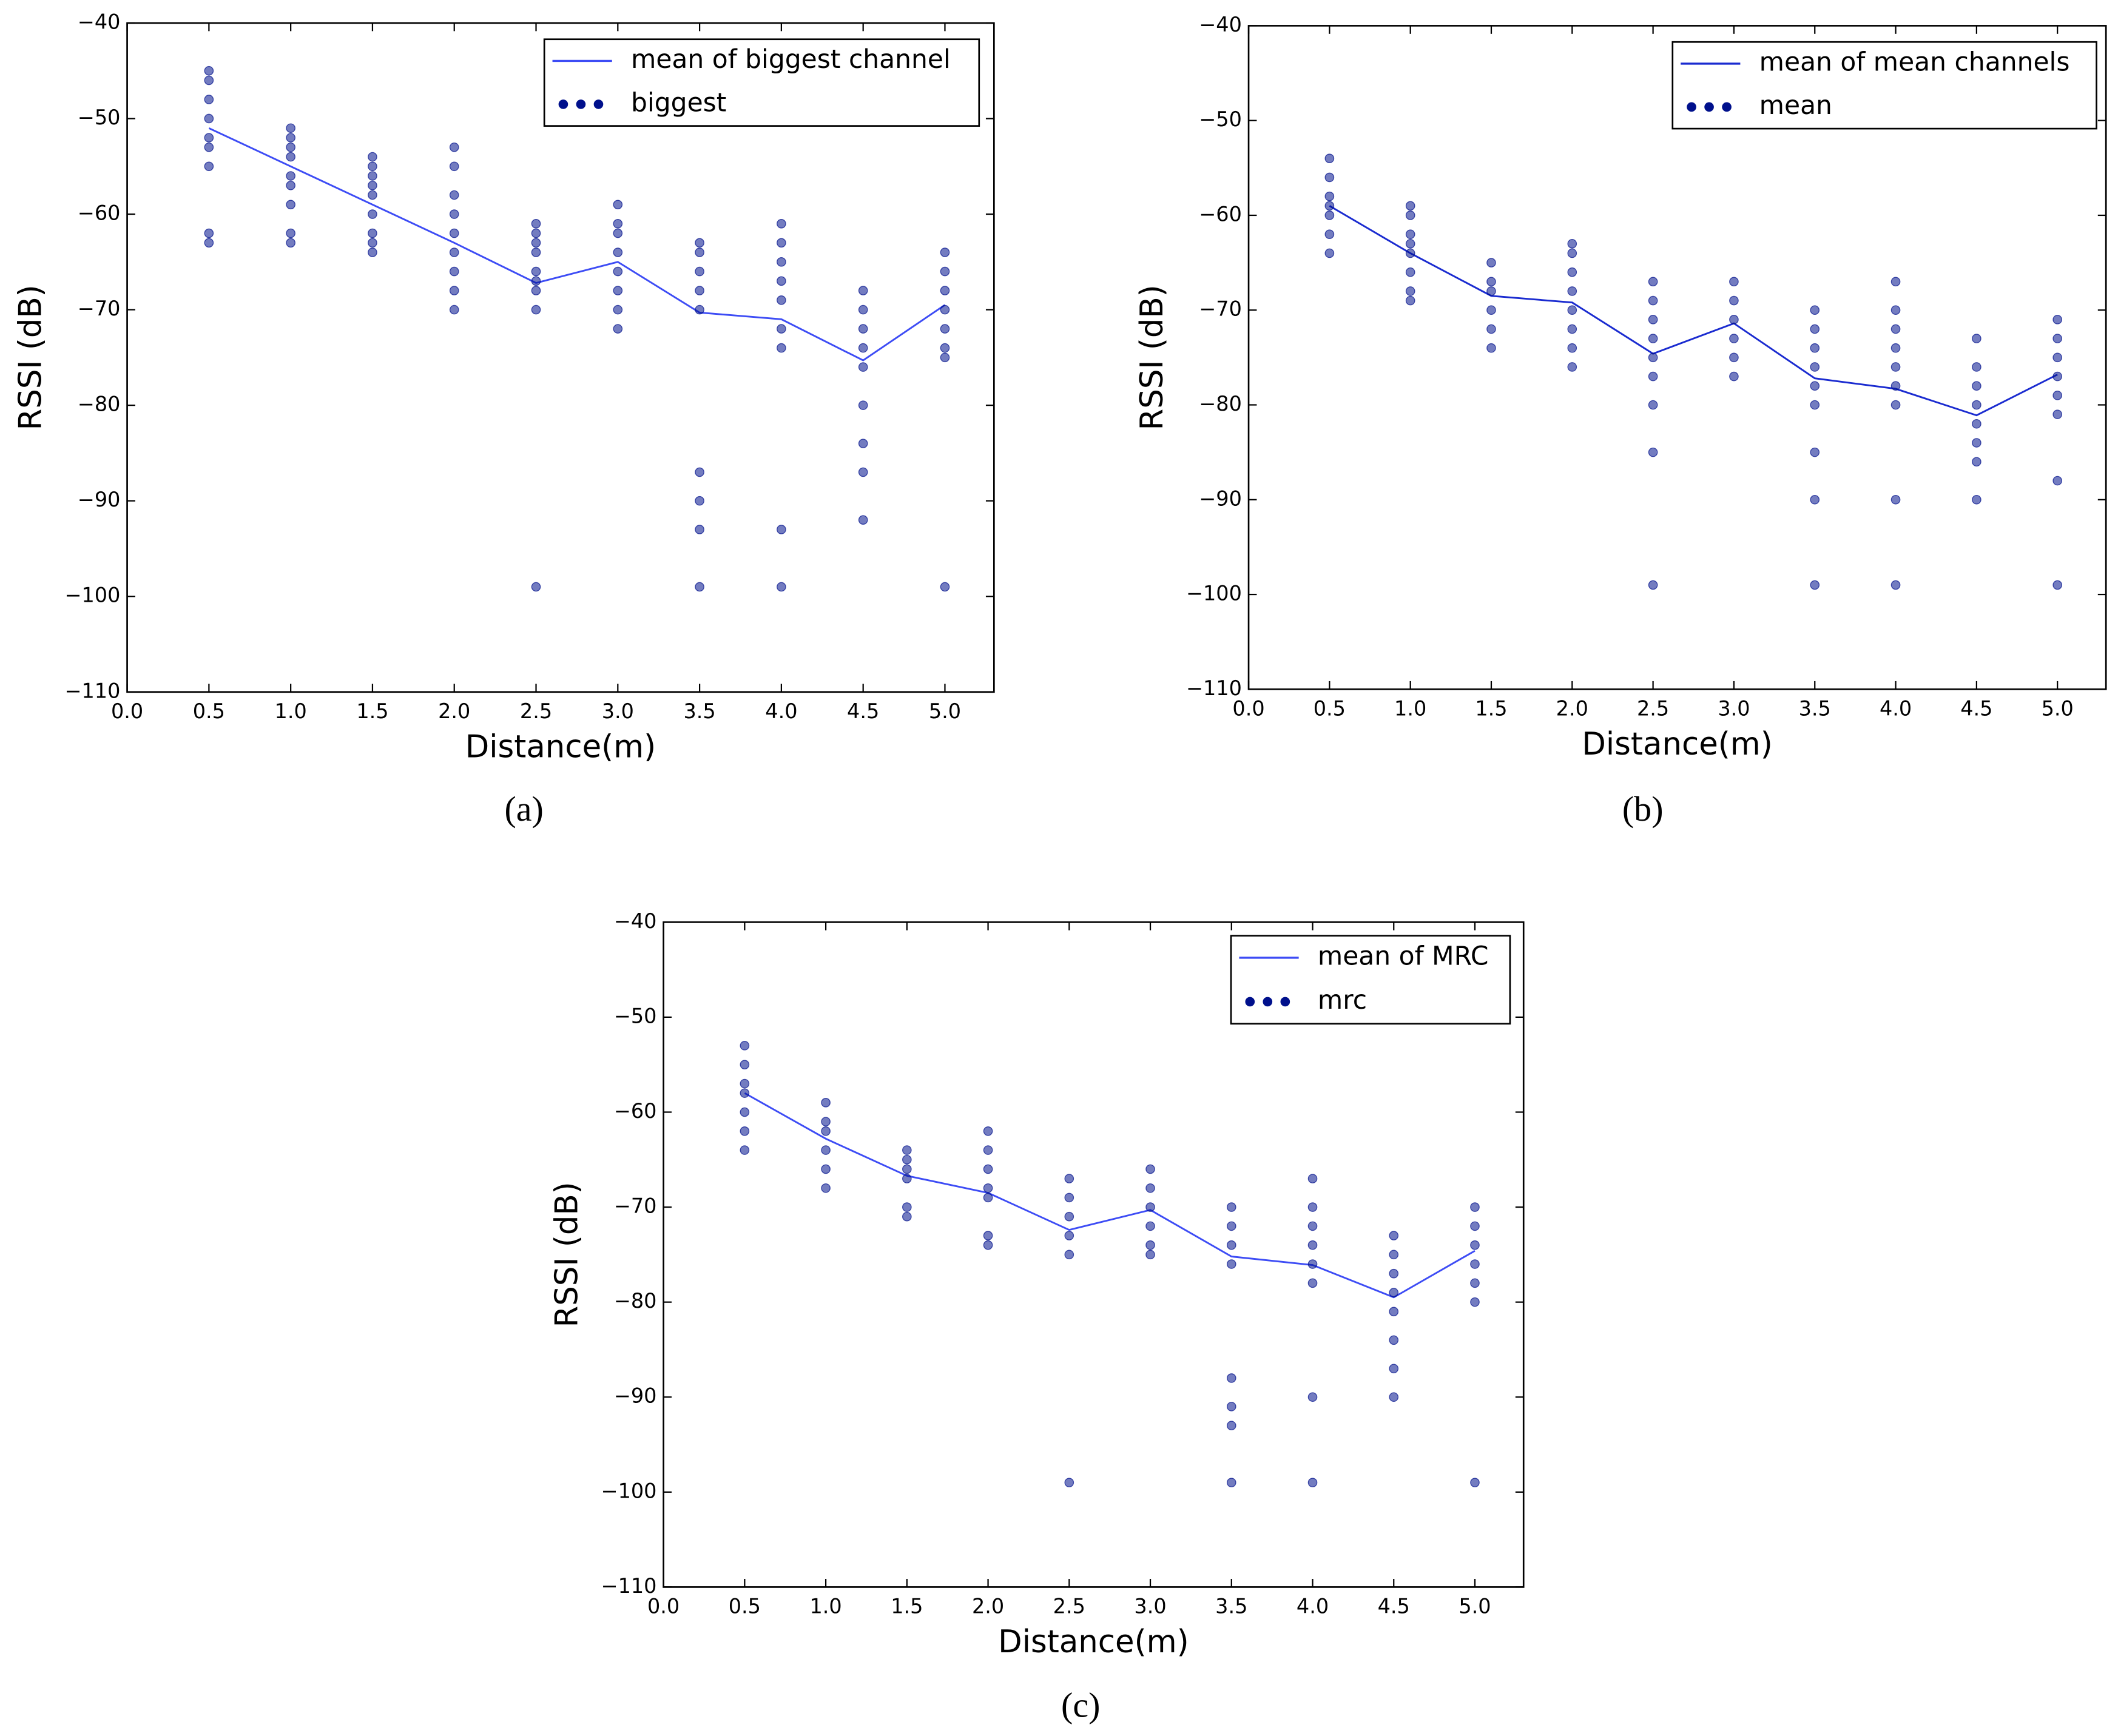 This screenshot has width=2118, height=1736. I want to click on legend-label: biggest, so click(678, 103).